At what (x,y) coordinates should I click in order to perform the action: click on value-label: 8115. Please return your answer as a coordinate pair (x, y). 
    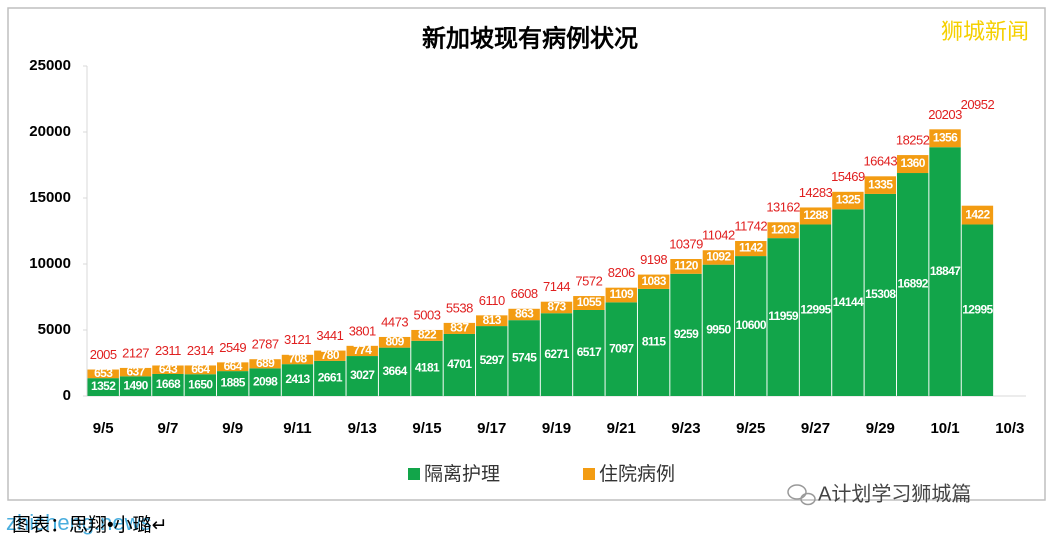
    Looking at the image, I should click on (654, 342).